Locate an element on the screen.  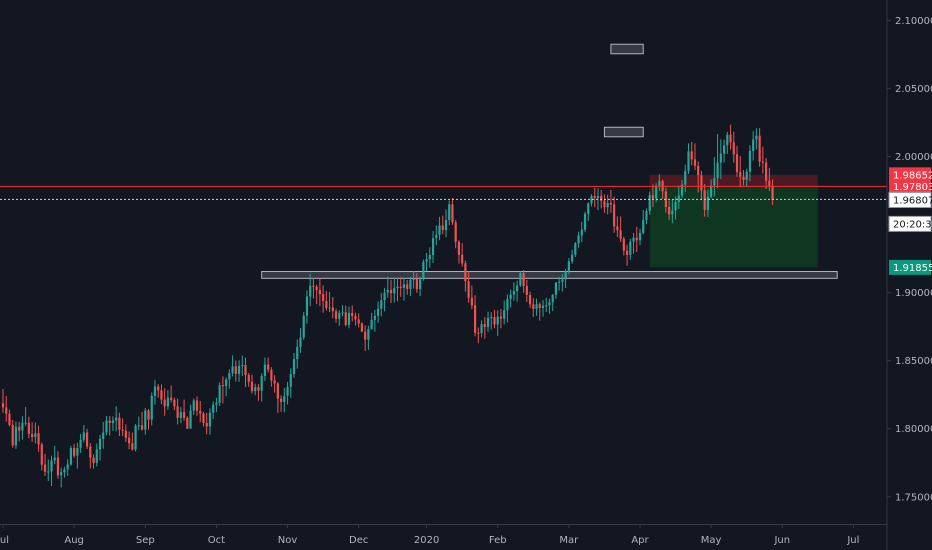
time-axis: Jul Aug Sep Oct Nov Dec 2020 Feb Mar Apr May Jun Jul is located at coordinates (429, 535).